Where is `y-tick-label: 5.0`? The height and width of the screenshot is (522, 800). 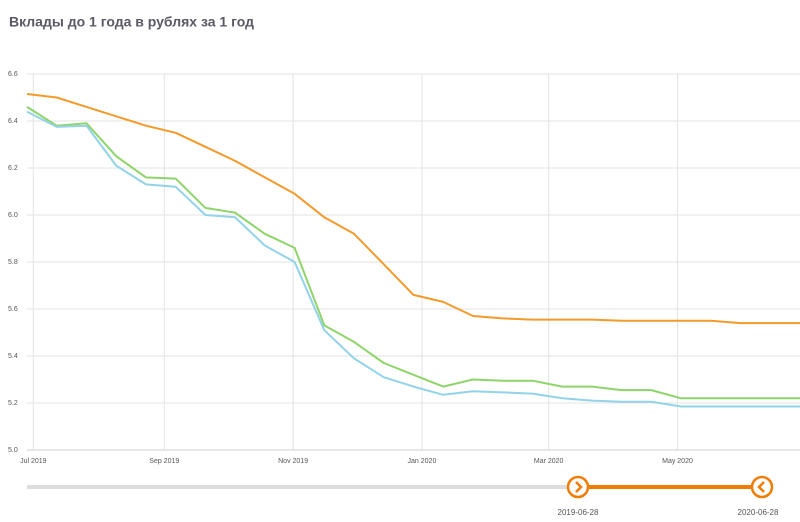 y-tick-label: 5.0 is located at coordinates (13, 450).